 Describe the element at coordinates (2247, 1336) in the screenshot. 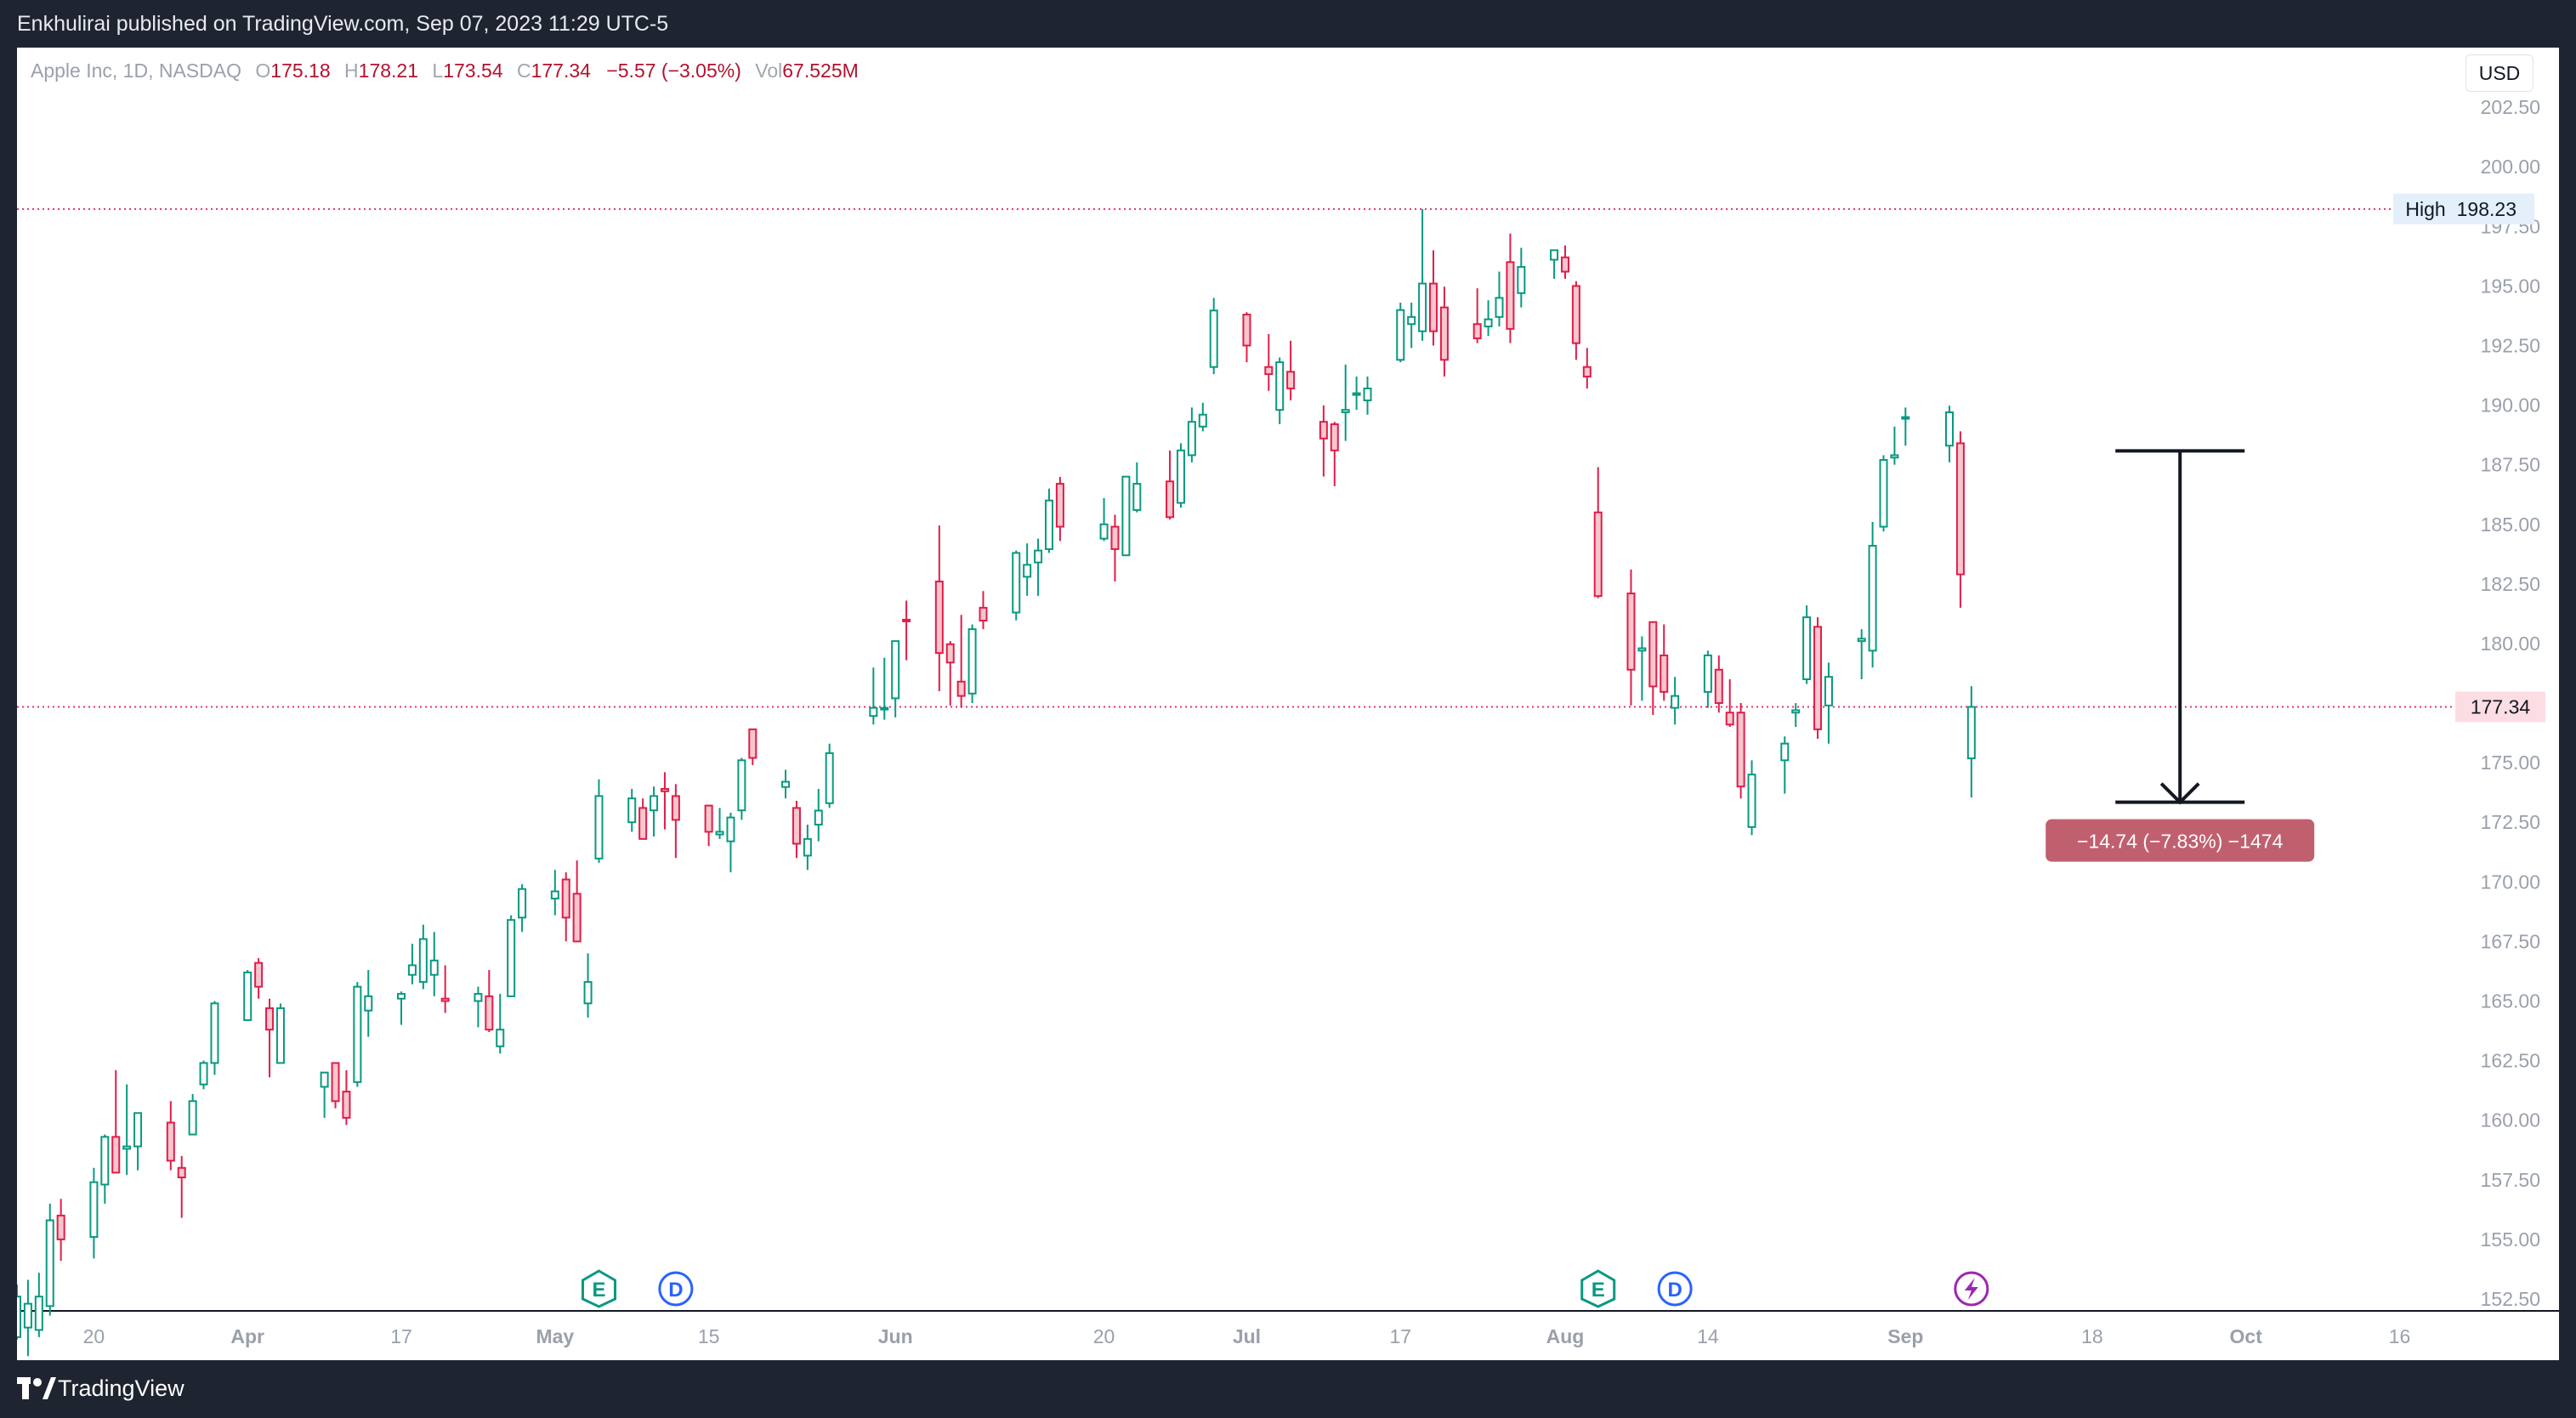

I see `time-tick-label: Oct` at that location.